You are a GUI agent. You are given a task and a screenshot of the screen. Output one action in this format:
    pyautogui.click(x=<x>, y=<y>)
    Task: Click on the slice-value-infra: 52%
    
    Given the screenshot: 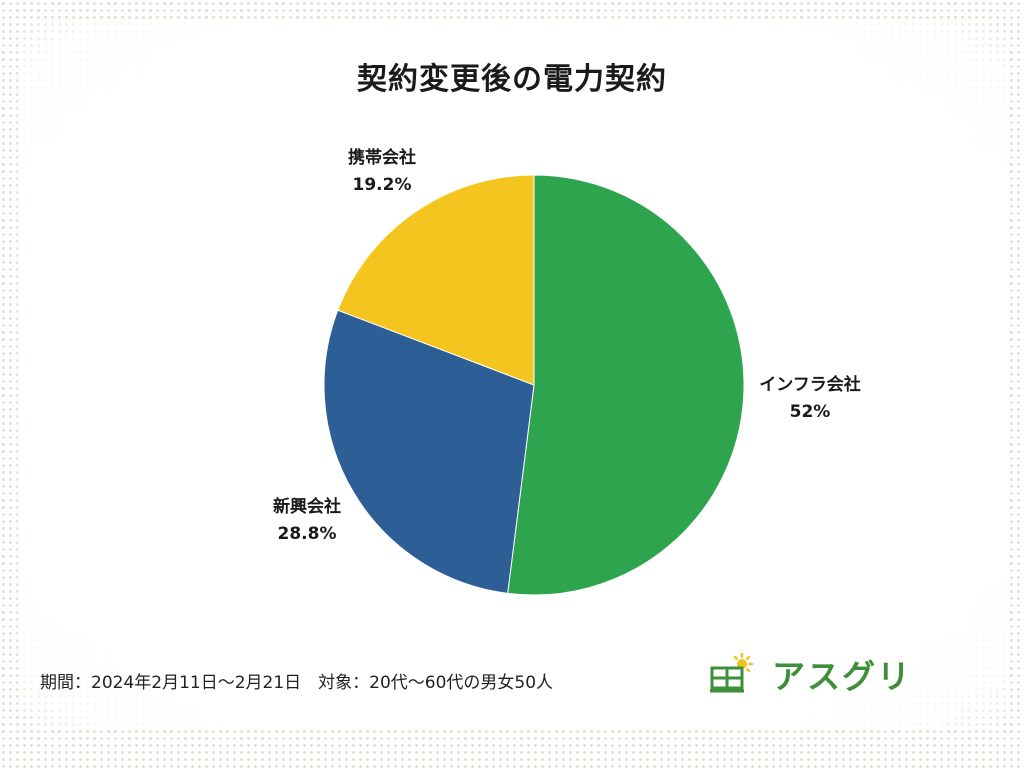 What is the action you would take?
    pyautogui.click(x=810, y=412)
    